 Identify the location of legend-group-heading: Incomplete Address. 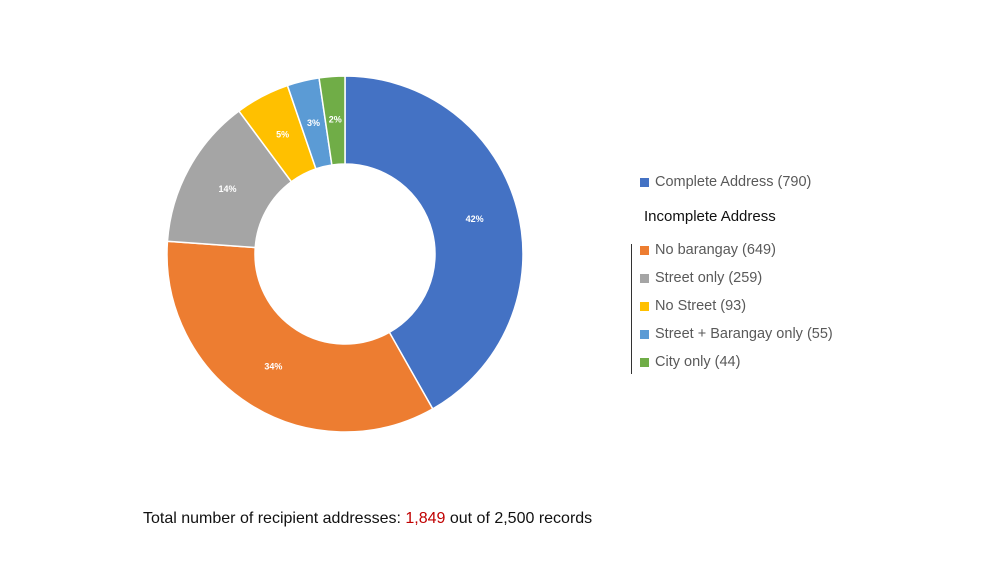
(710, 216).